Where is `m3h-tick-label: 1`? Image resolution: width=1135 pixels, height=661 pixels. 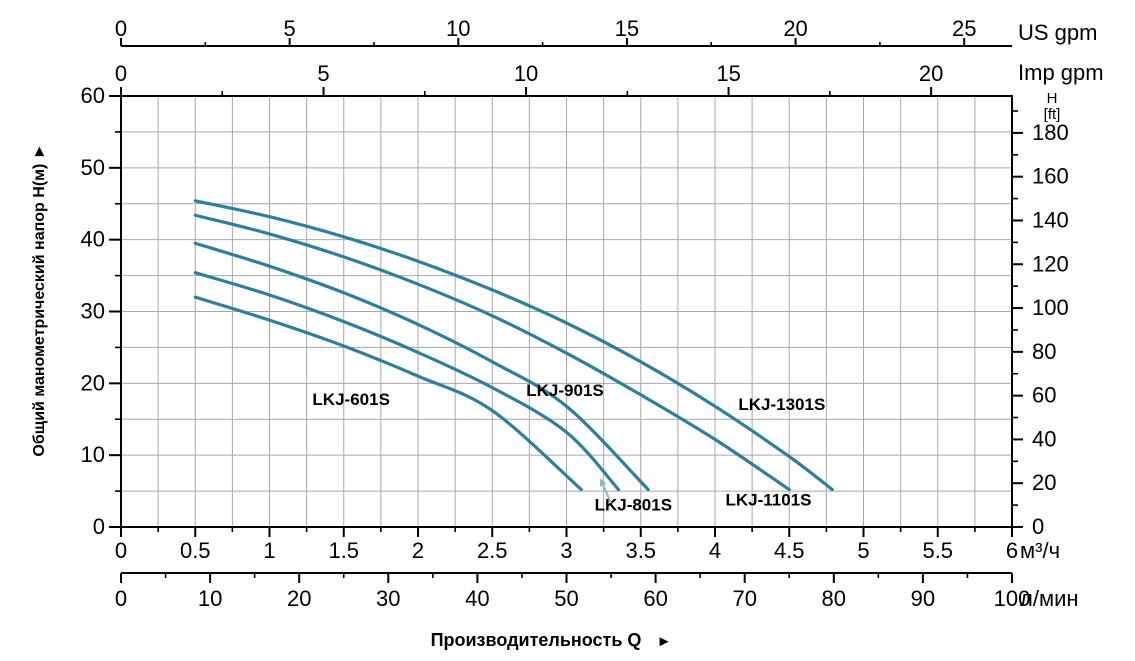
m3h-tick-label: 1 is located at coordinates (269, 550).